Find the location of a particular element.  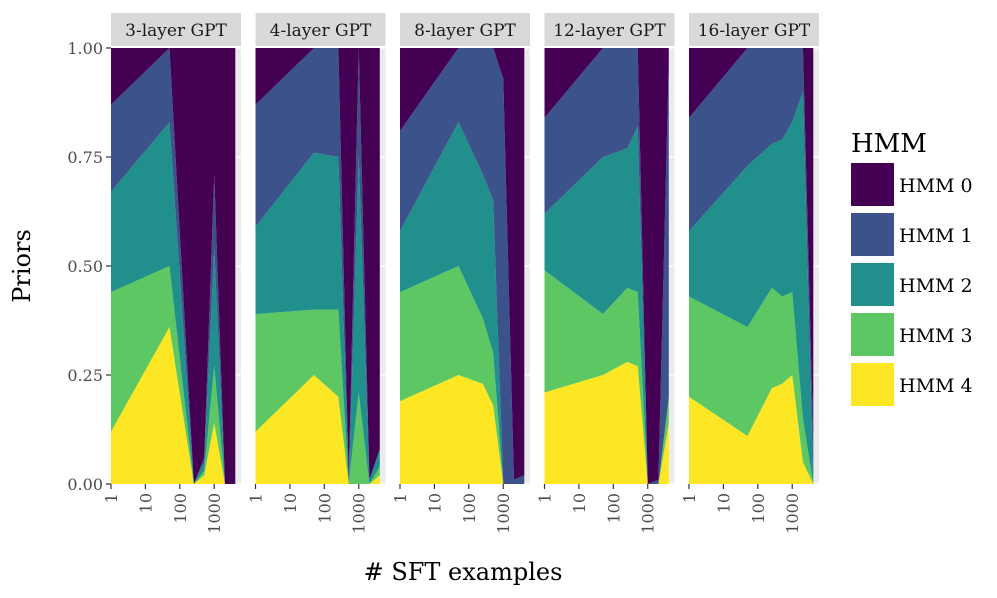

facet-title: 8-layer GPT is located at coordinates (465, 31).